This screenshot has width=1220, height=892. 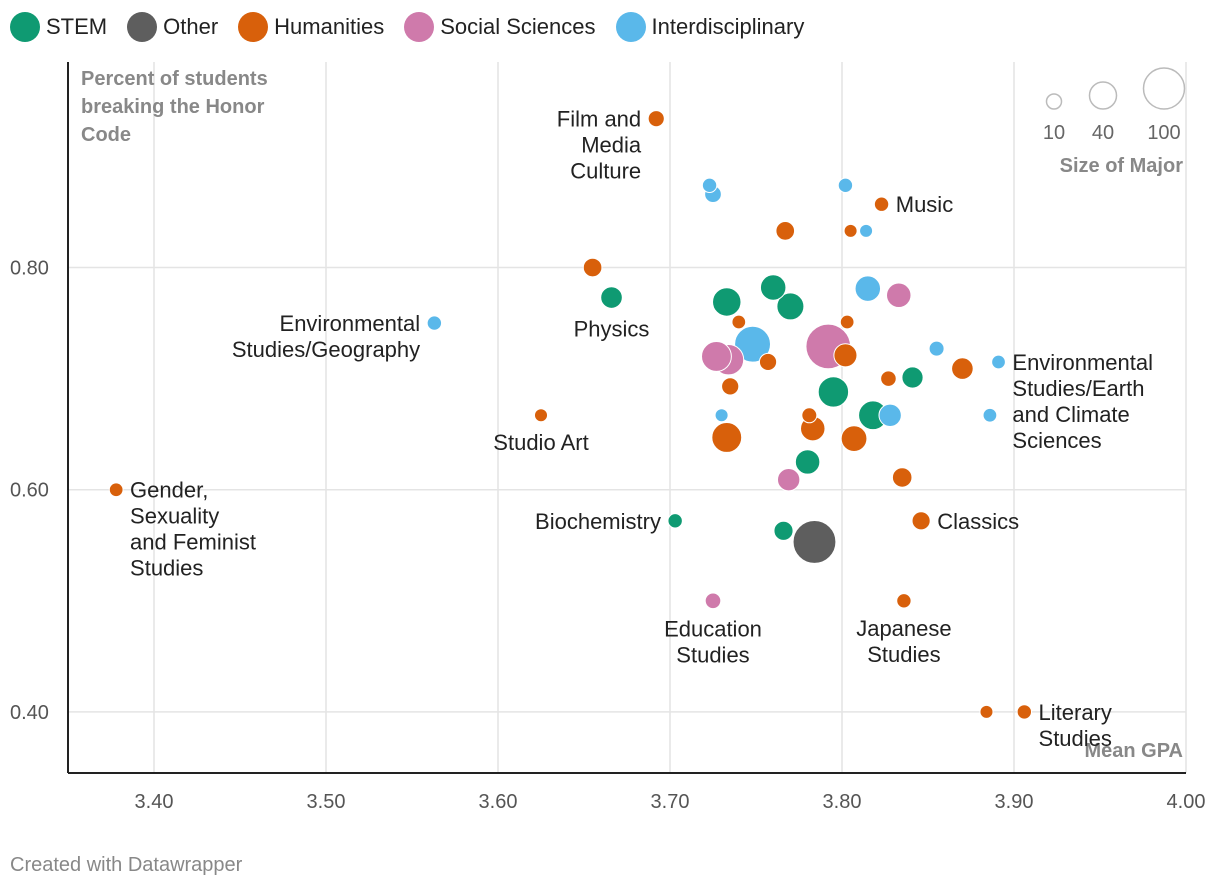 I want to click on legend-item: Interdisciplinary, so click(x=709, y=27).